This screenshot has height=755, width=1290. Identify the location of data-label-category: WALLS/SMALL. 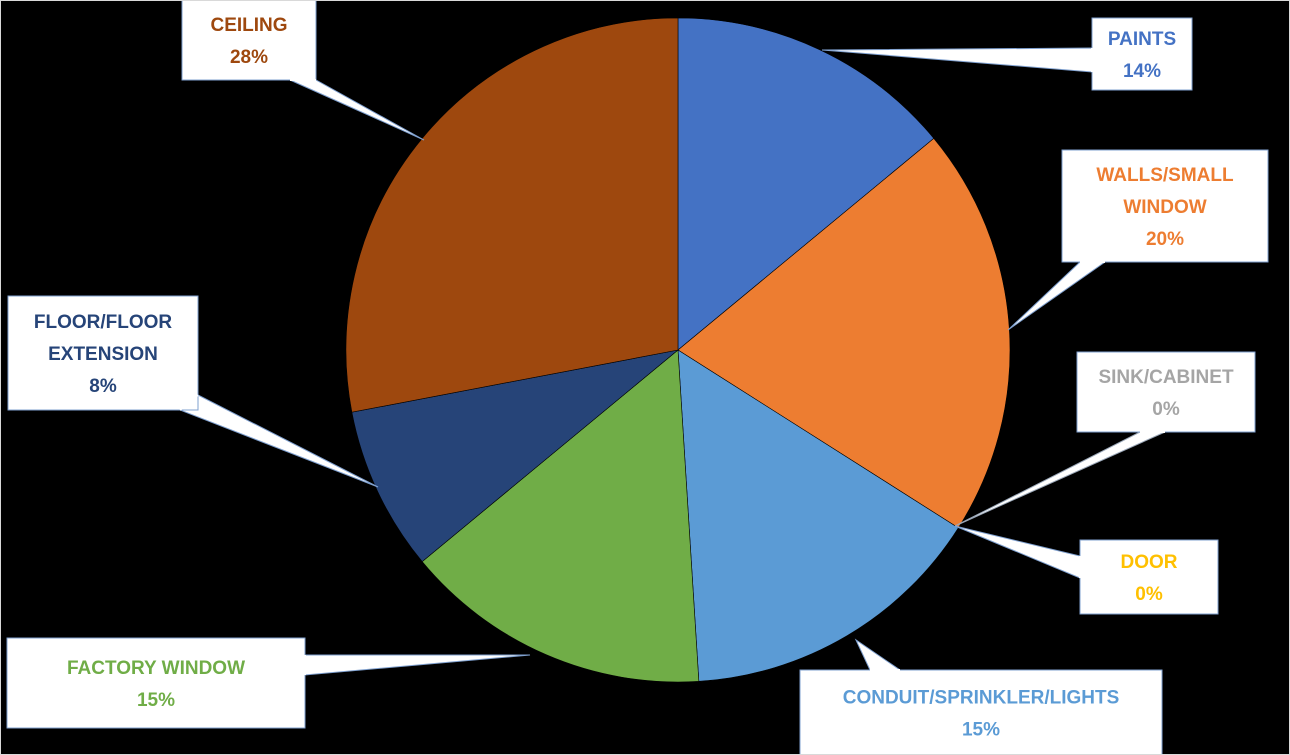
(1165, 175).